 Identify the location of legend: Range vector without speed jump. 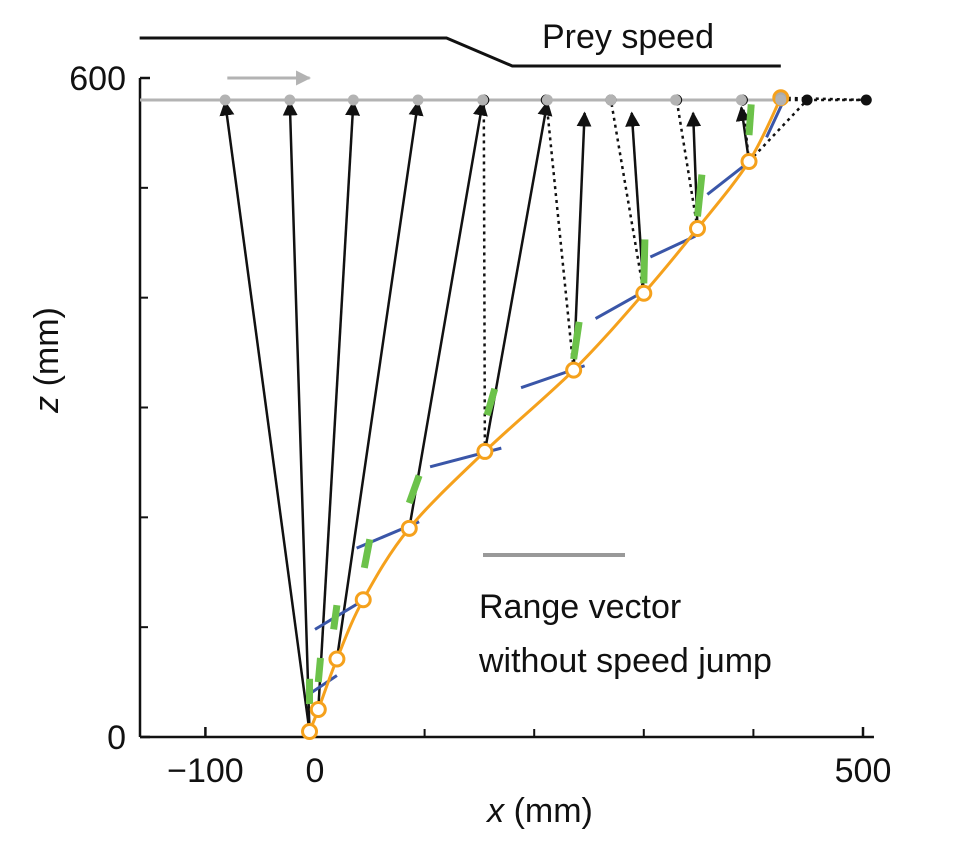
(625, 616).